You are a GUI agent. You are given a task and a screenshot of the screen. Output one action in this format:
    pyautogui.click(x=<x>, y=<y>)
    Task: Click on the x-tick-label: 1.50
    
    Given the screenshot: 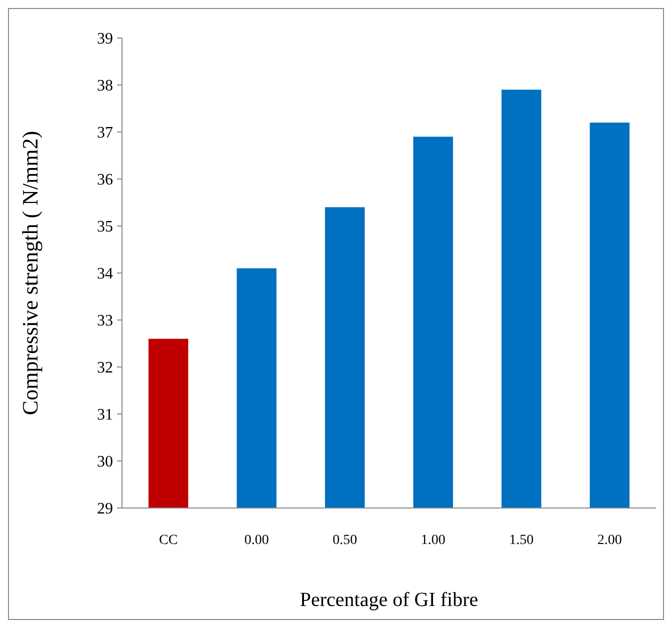 What is the action you would take?
    pyautogui.click(x=521, y=540)
    